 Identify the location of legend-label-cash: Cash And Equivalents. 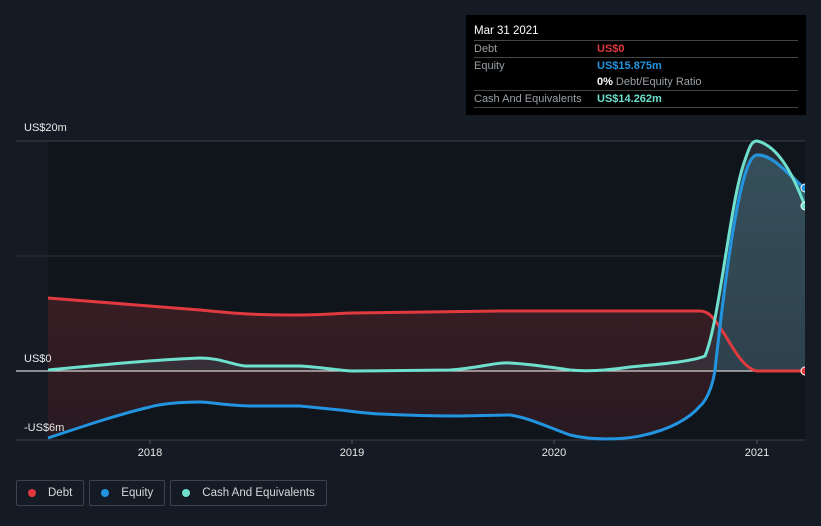
(258, 493).